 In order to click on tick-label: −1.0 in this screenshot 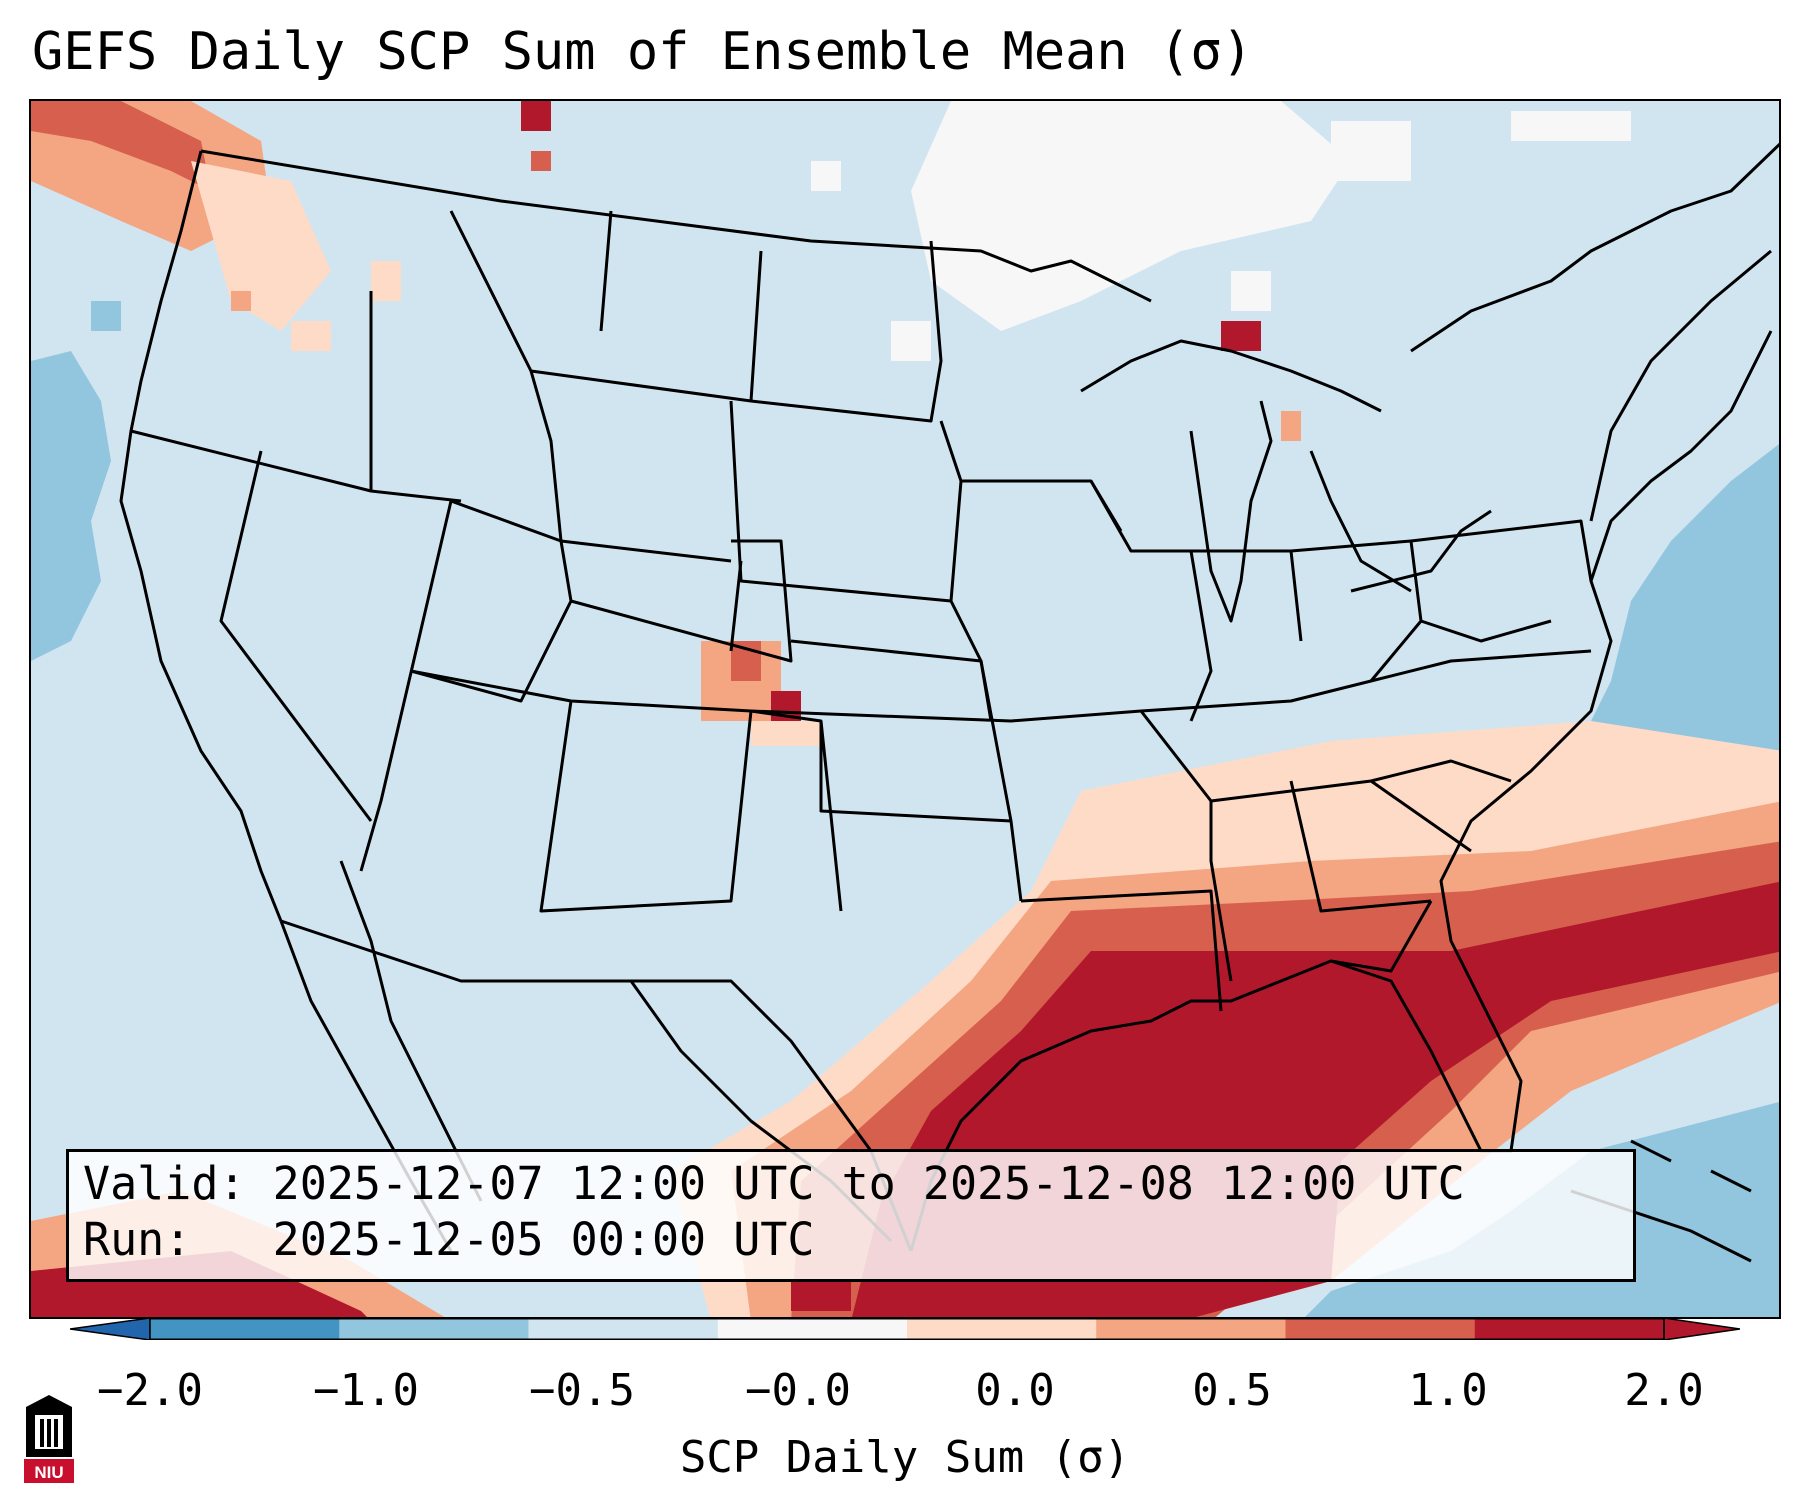, I will do `click(366, 1390)`.